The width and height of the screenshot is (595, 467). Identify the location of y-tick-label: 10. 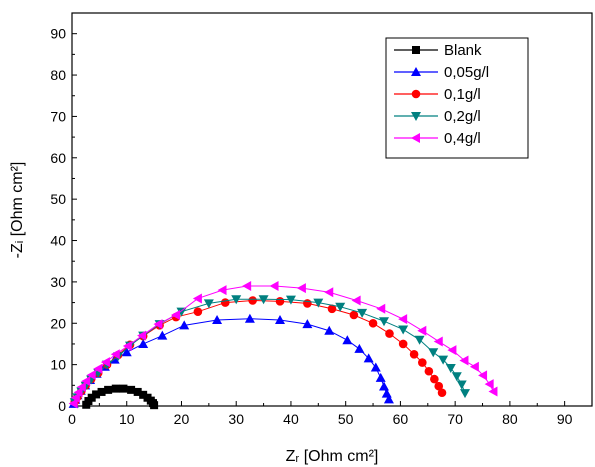
(58, 365).